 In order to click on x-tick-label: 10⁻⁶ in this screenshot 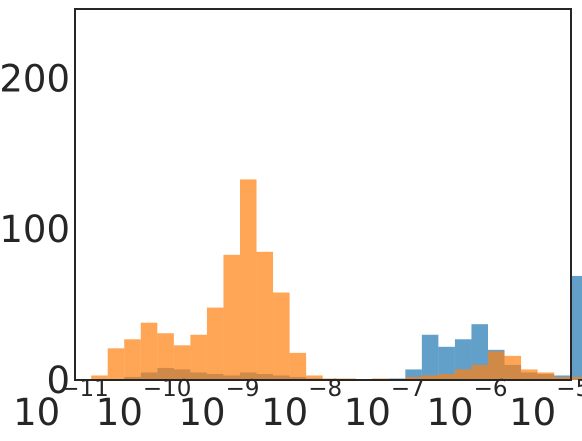, I will do `click(467, 405)`.